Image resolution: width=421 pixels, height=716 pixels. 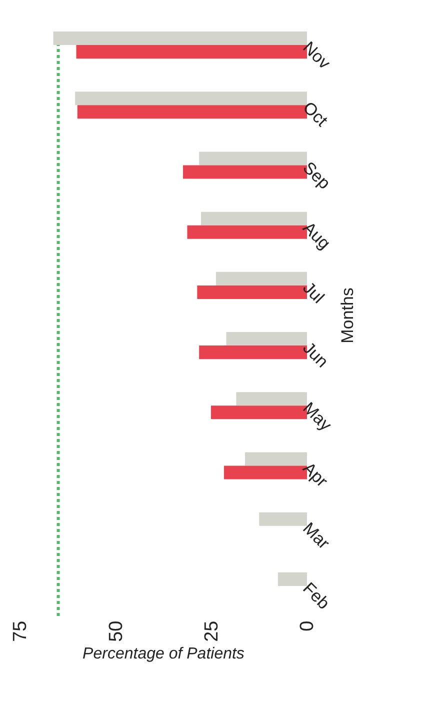 What do you see at coordinates (316, 595) in the screenshot?
I see `y-tick-label: Feb` at bounding box center [316, 595].